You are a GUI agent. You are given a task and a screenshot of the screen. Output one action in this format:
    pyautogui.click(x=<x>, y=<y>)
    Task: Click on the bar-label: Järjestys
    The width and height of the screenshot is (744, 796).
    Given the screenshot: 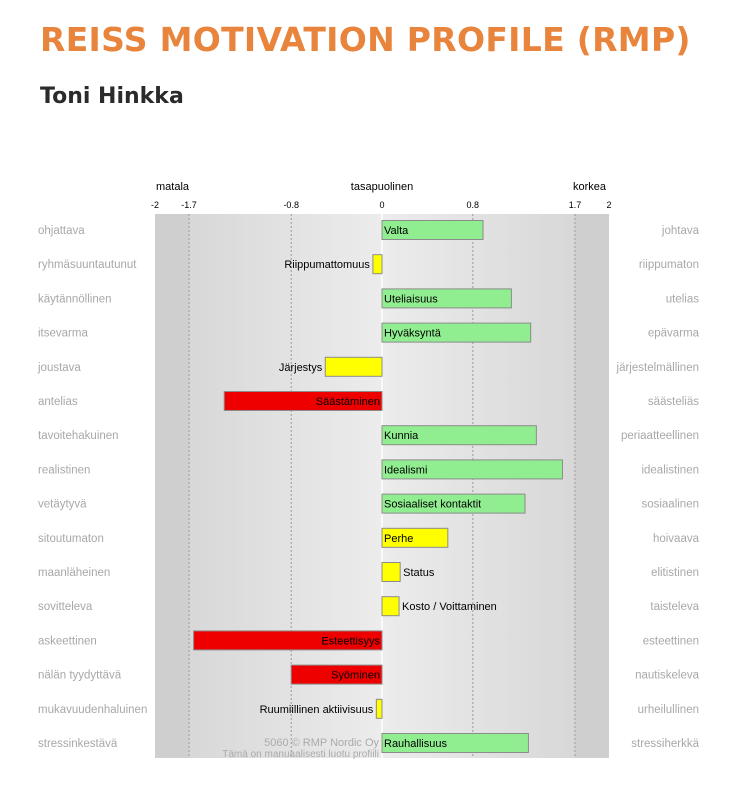 What is the action you would take?
    pyautogui.click(x=301, y=368)
    